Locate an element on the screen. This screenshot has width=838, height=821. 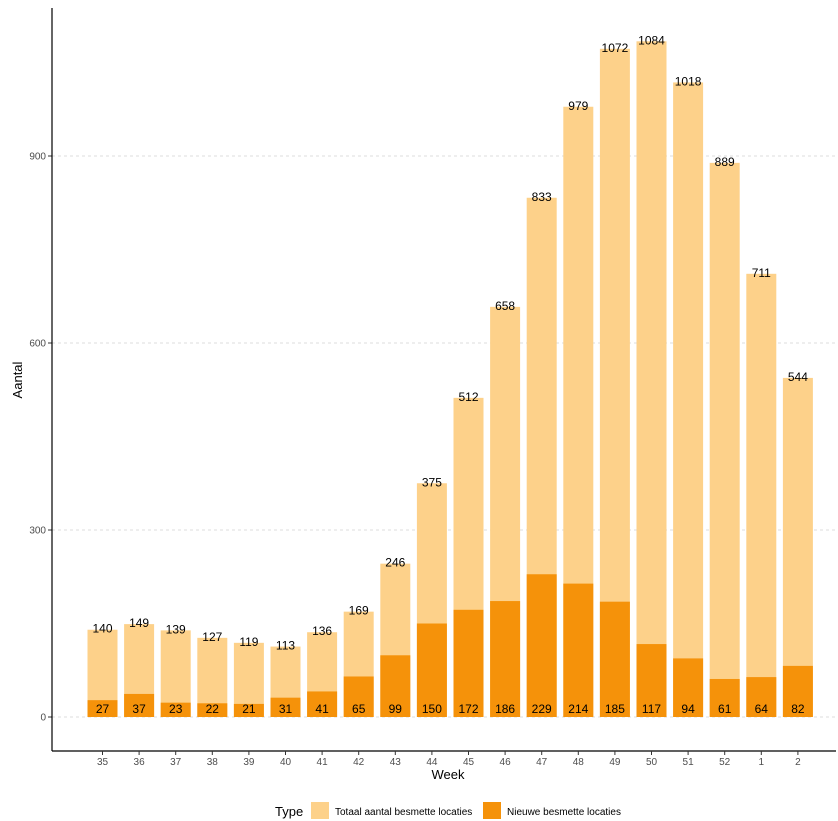
x-tick-label: 41 is located at coordinates (323, 762).